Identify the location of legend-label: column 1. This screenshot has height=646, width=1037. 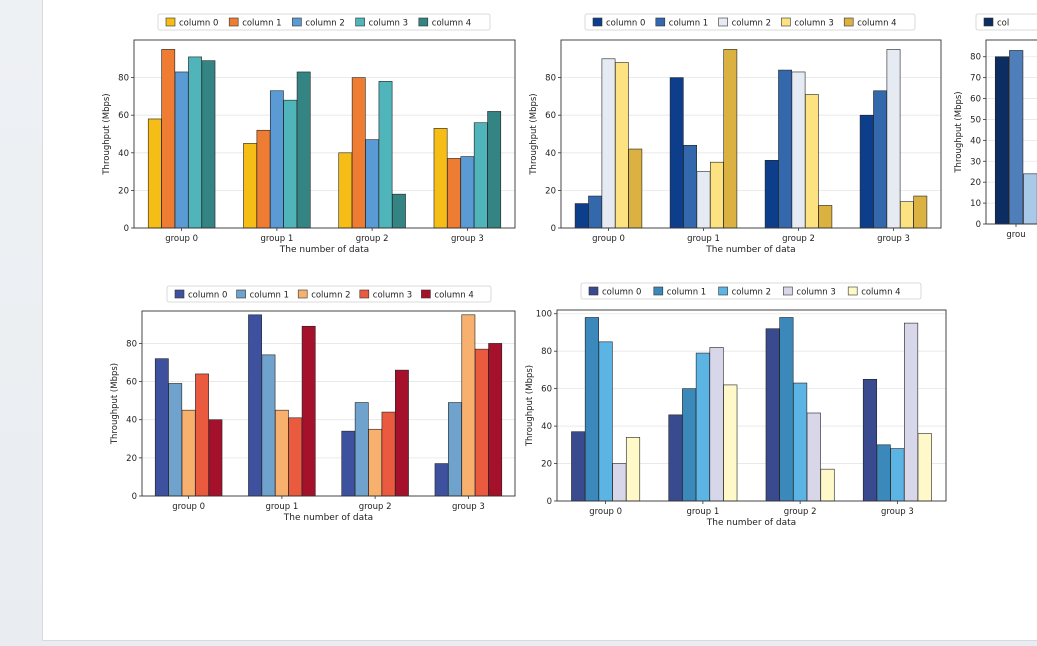
(686, 293).